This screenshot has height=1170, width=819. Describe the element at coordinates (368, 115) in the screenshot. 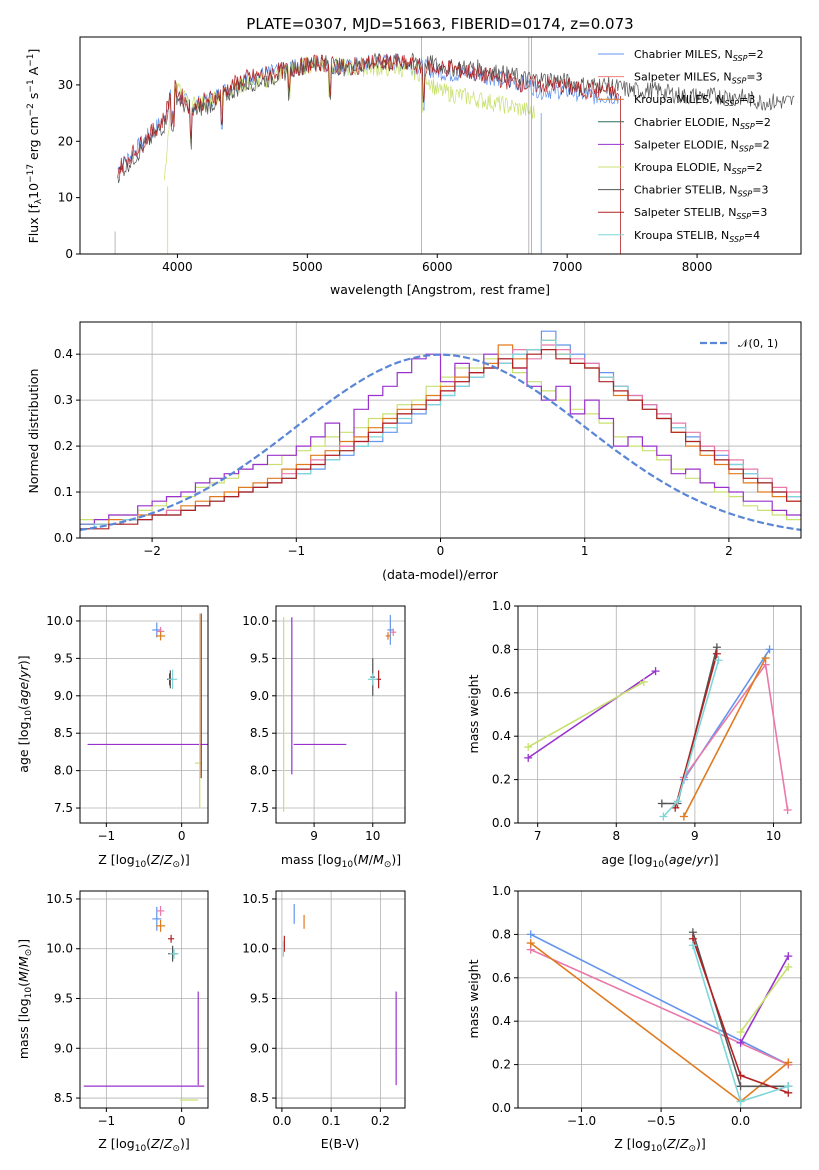

I see `spectrum-line` at that location.